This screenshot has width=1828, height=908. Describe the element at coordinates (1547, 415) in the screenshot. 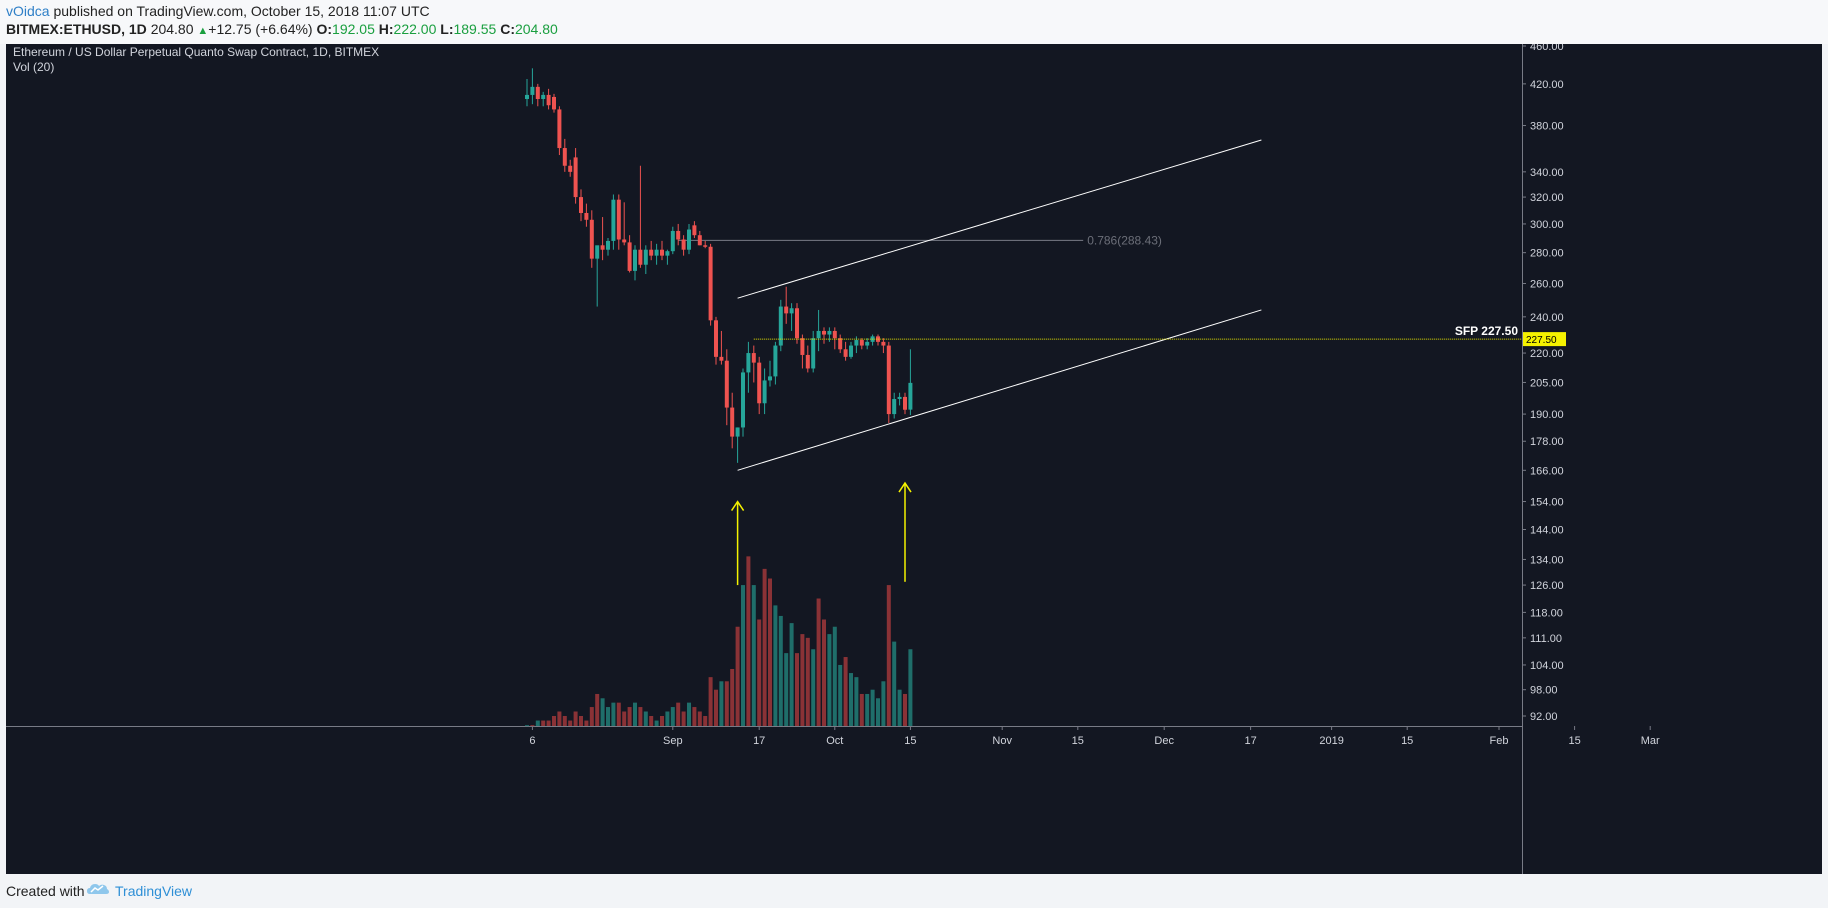

I see `y-tick-label: 190.00` at that location.